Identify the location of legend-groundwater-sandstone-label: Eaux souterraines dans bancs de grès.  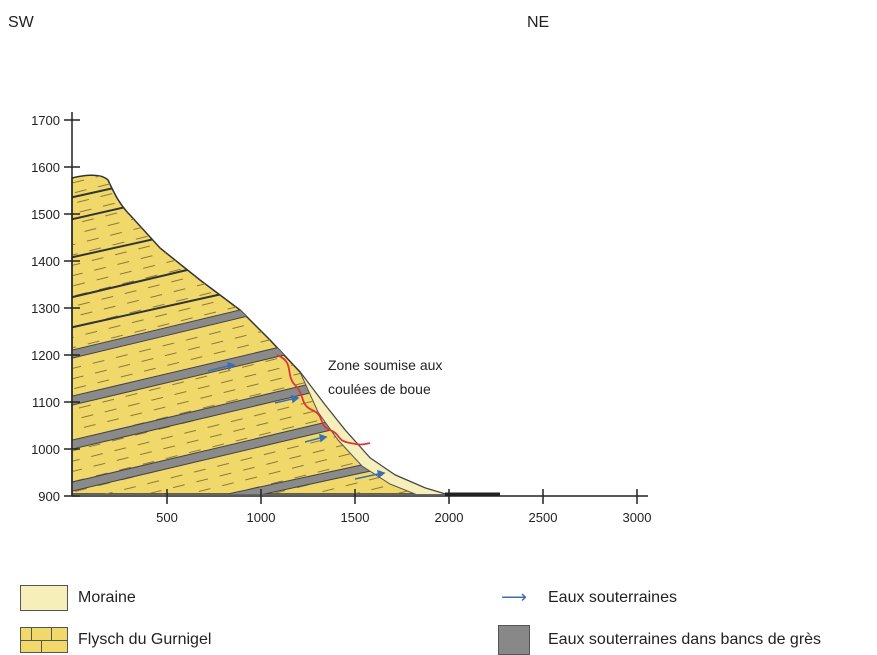
(685, 639).